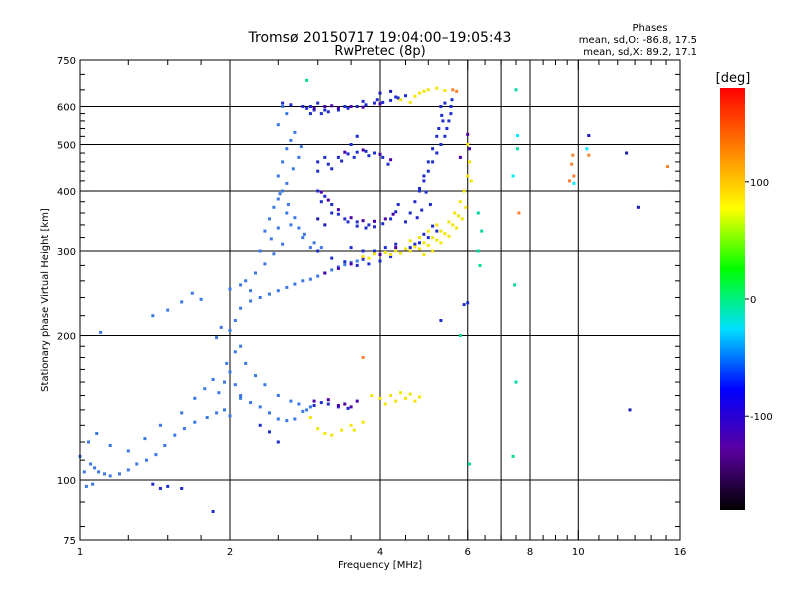 The width and height of the screenshot is (800, 600). I want to click on y-tick-label: 100, so click(66, 481).